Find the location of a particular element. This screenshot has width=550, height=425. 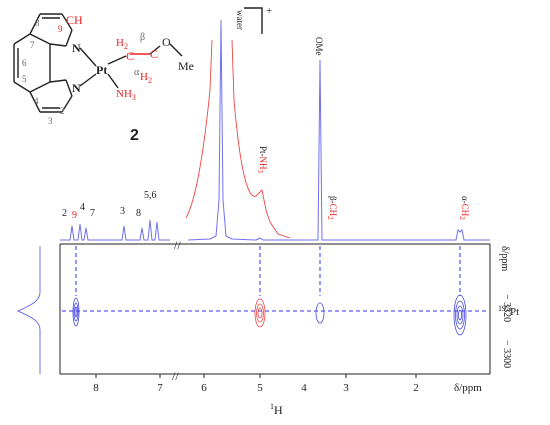

h2-alpha: H2 is located at coordinates (122, 44).